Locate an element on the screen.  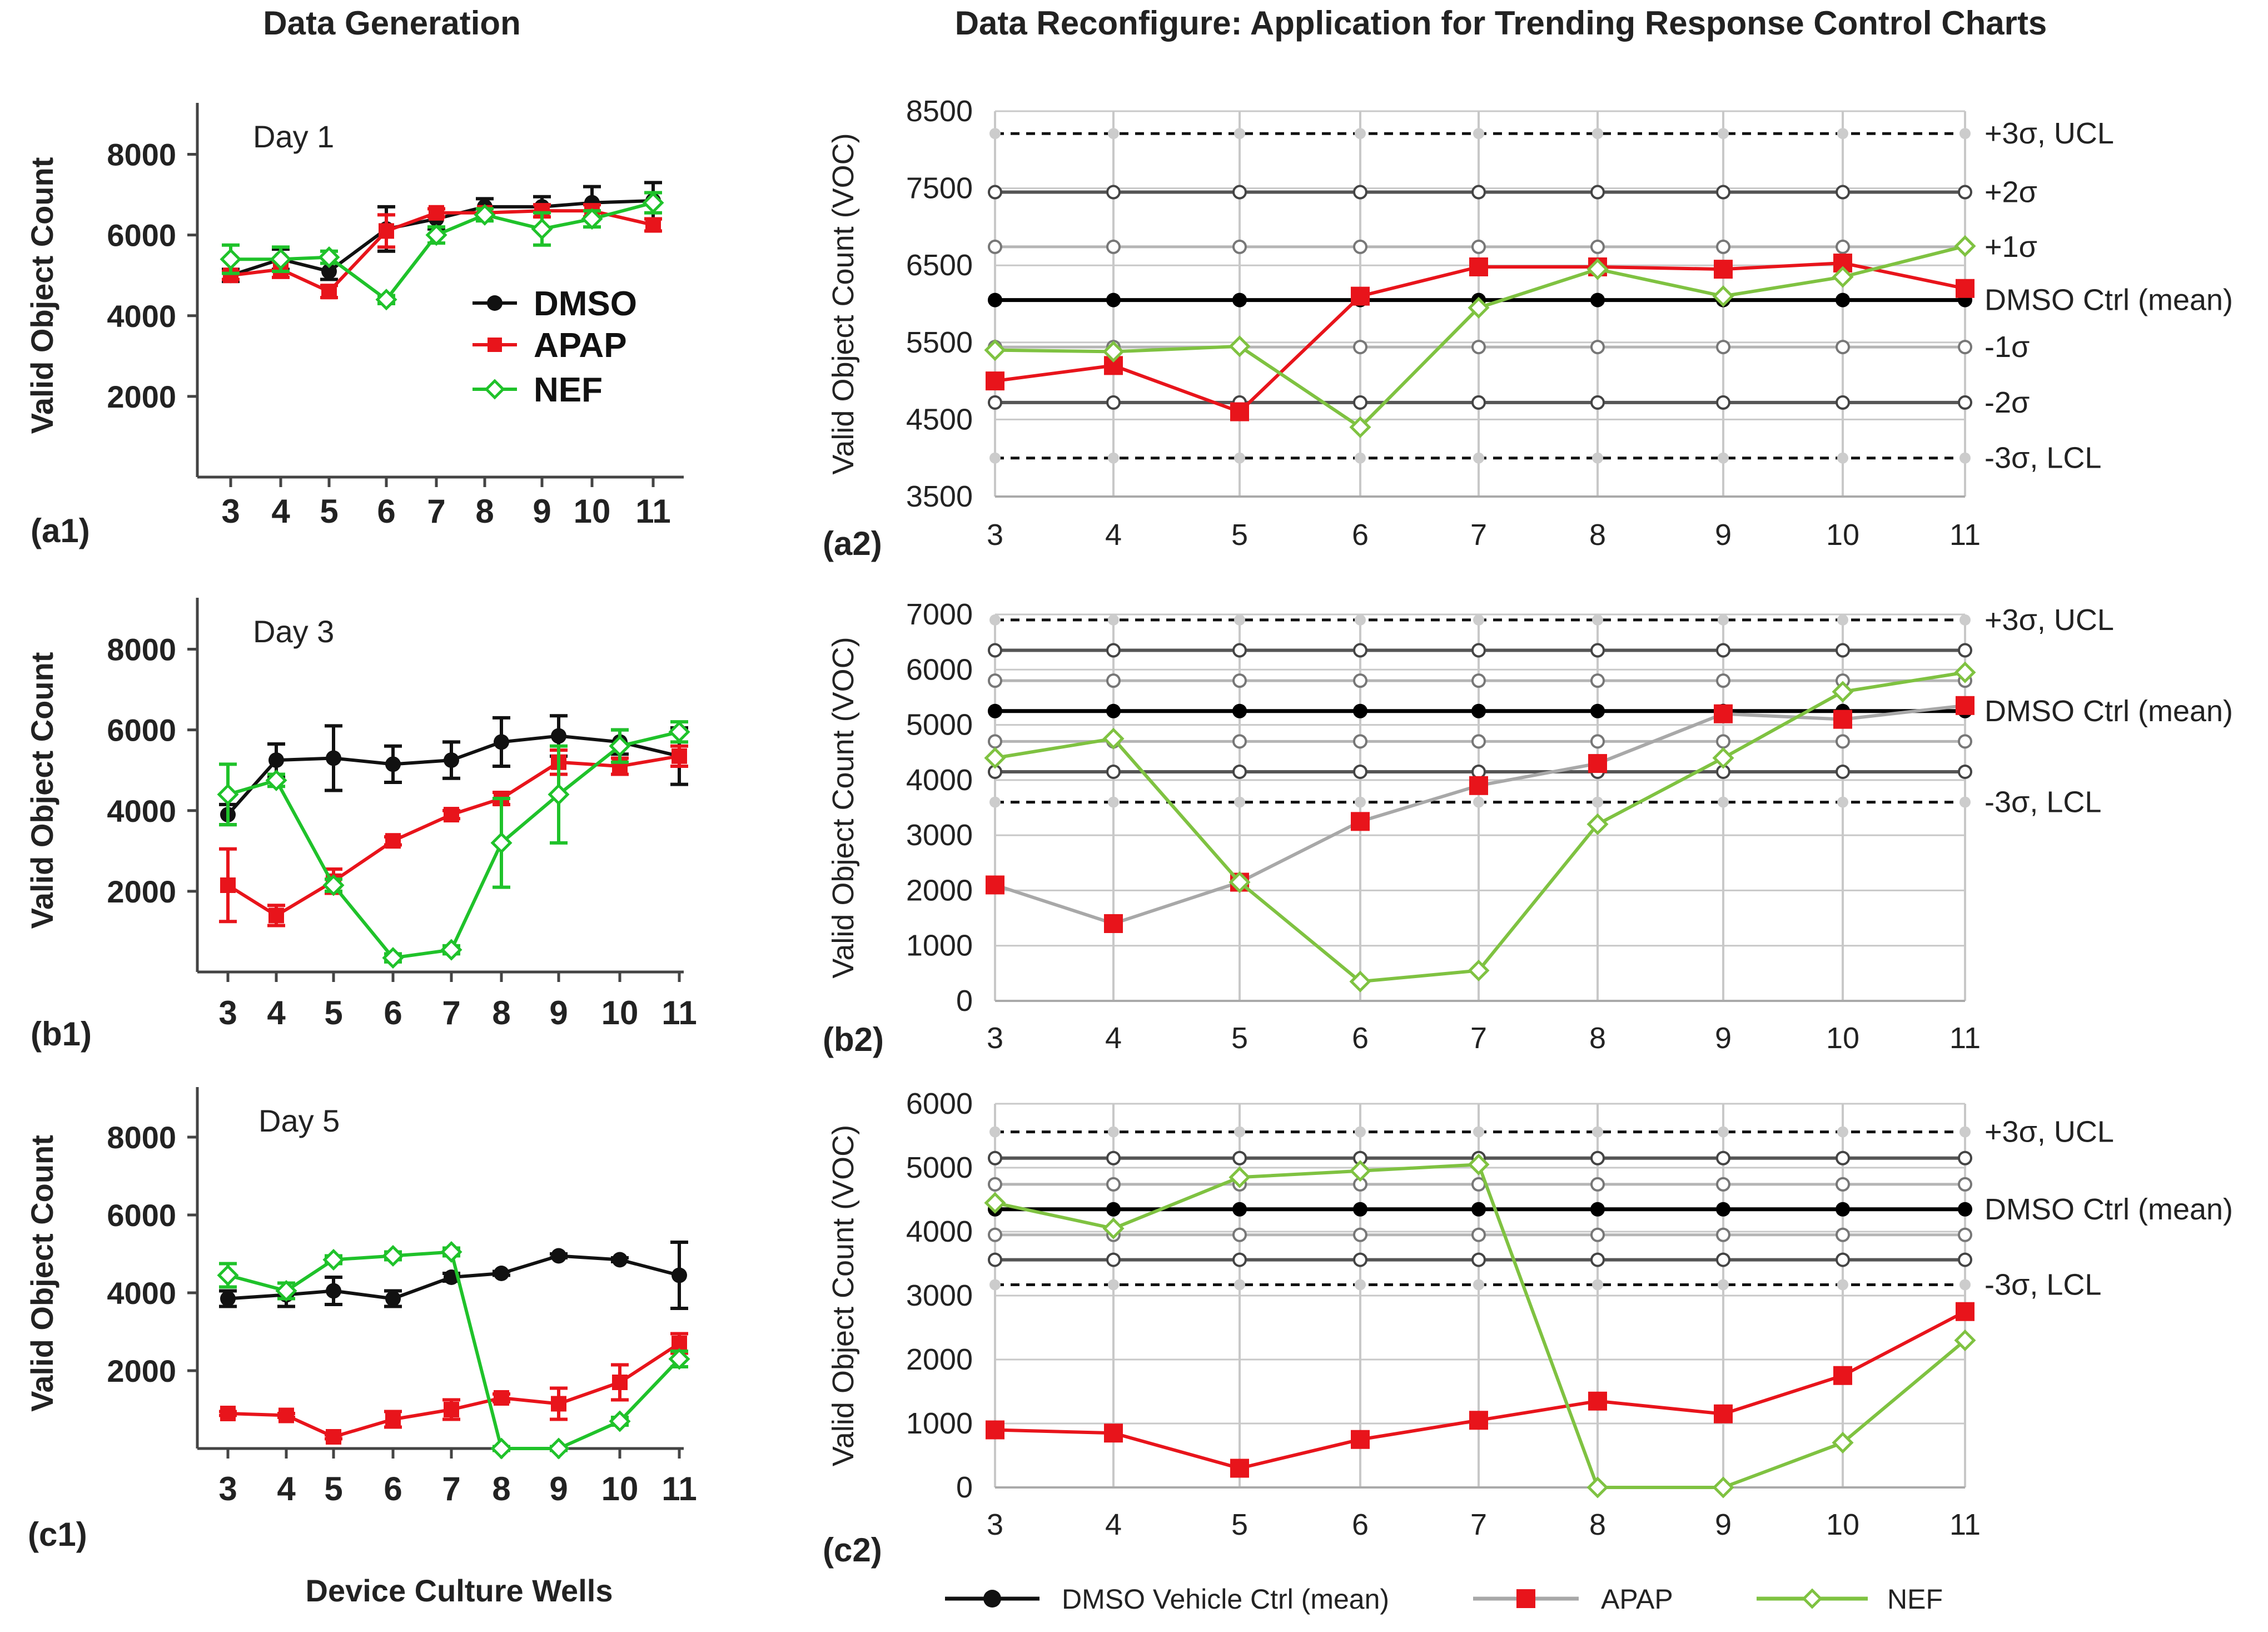
y-axis-label: Valid Object Count is located at coordinates (41, 295).